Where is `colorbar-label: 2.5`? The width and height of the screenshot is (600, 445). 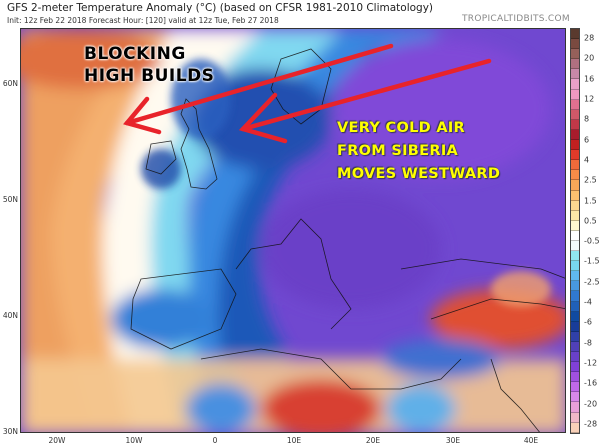 colorbar-label: 2.5 is located at coordinates (590, 180).